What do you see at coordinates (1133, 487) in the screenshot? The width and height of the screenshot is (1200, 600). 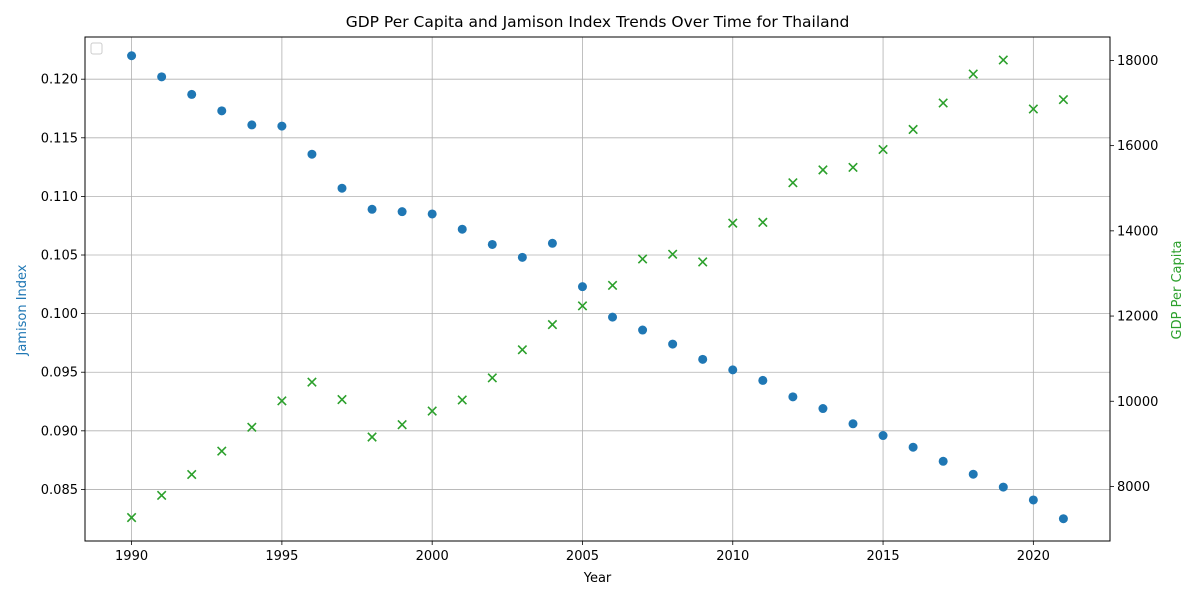 I see `y-right-tick-label: 8000` at bounding box center [1133, 487].